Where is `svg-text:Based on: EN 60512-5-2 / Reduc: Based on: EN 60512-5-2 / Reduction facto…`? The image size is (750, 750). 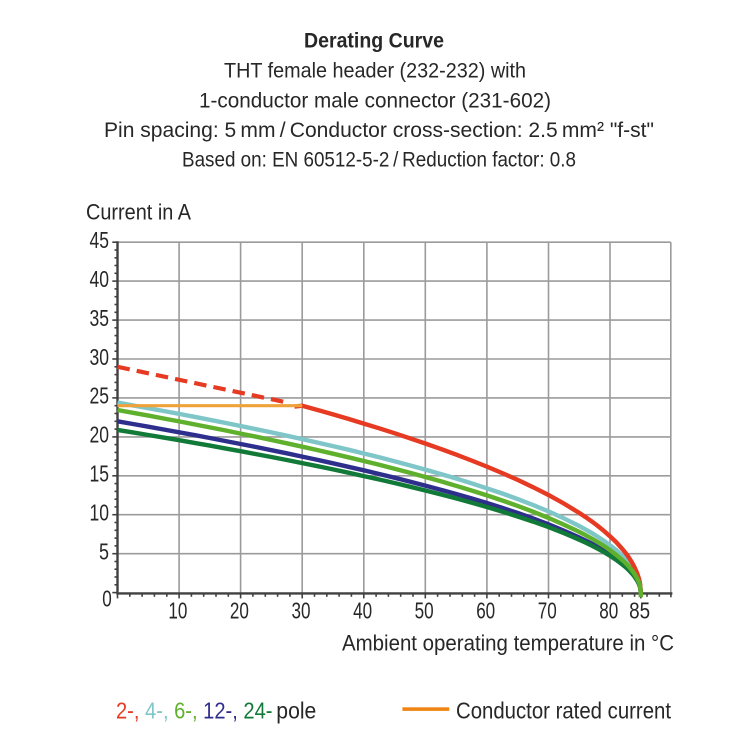 svg-text:Based on: EN 60512-5-2 / Reduc: Based on: EN 60512-5-2 / Reduction facto… is located at coordinates (379, 160).